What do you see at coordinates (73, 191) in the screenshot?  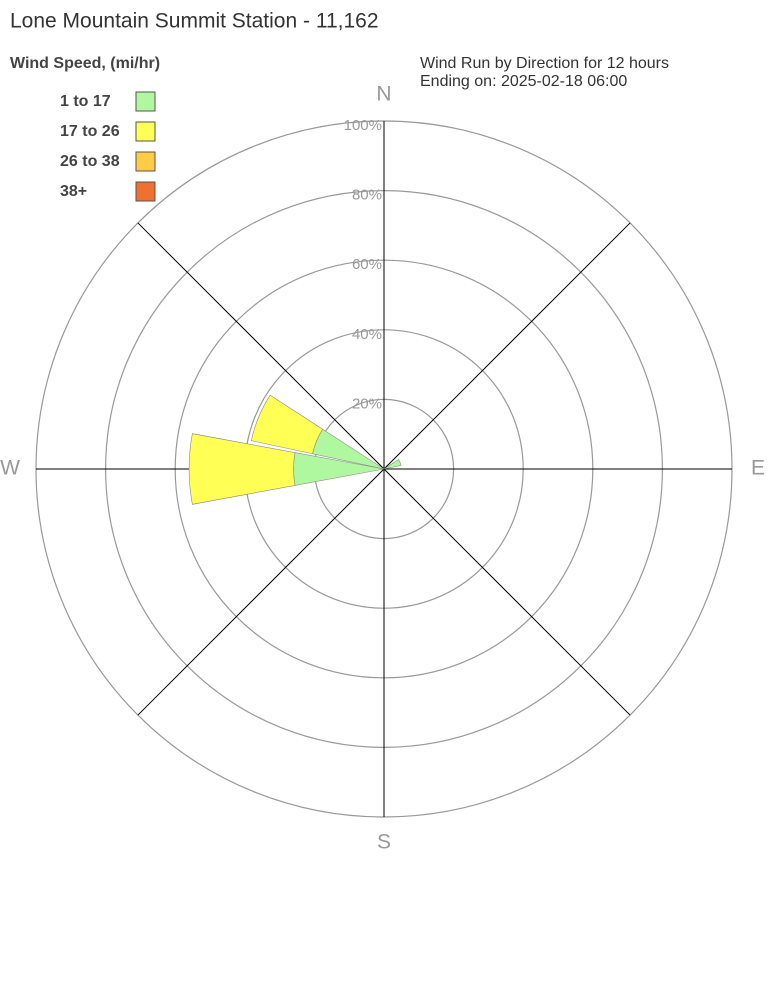 I see `legend-label: 38+` at bounding box center [73, 191].